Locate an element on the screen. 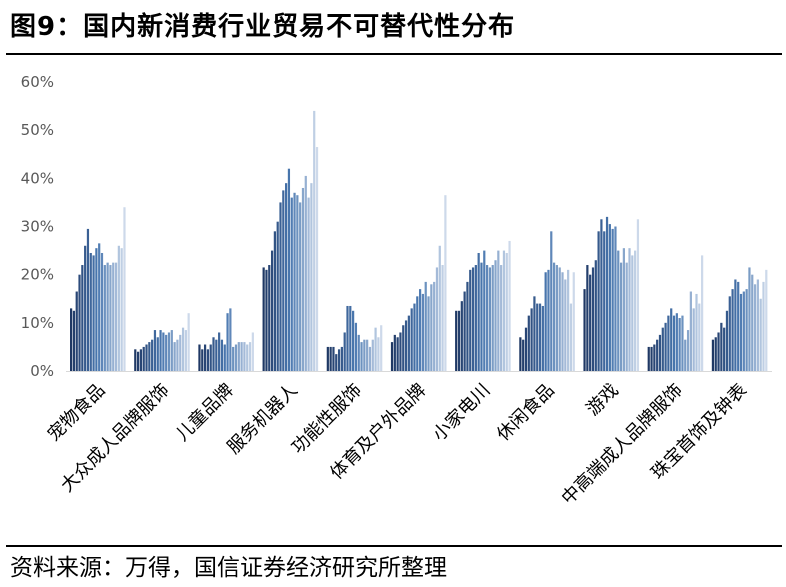 This screenshot has height=587, width=786. category-label: 中高端成人品牌服饰 is located at coordinates (622, 444).